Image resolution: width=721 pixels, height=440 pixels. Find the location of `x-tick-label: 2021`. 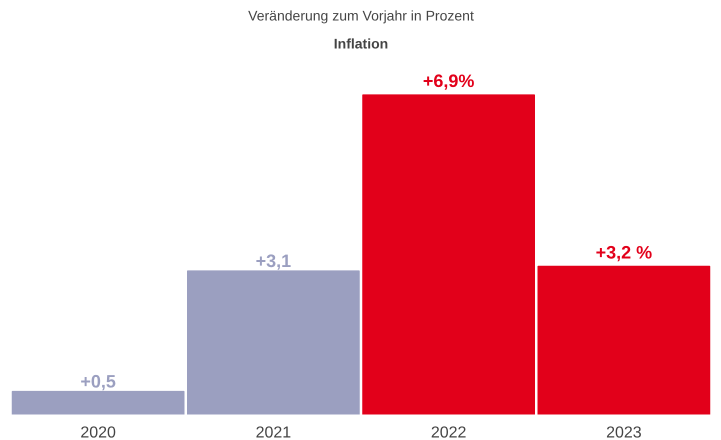

x-tick-label: 2021 is located at coordinates (274, 432).